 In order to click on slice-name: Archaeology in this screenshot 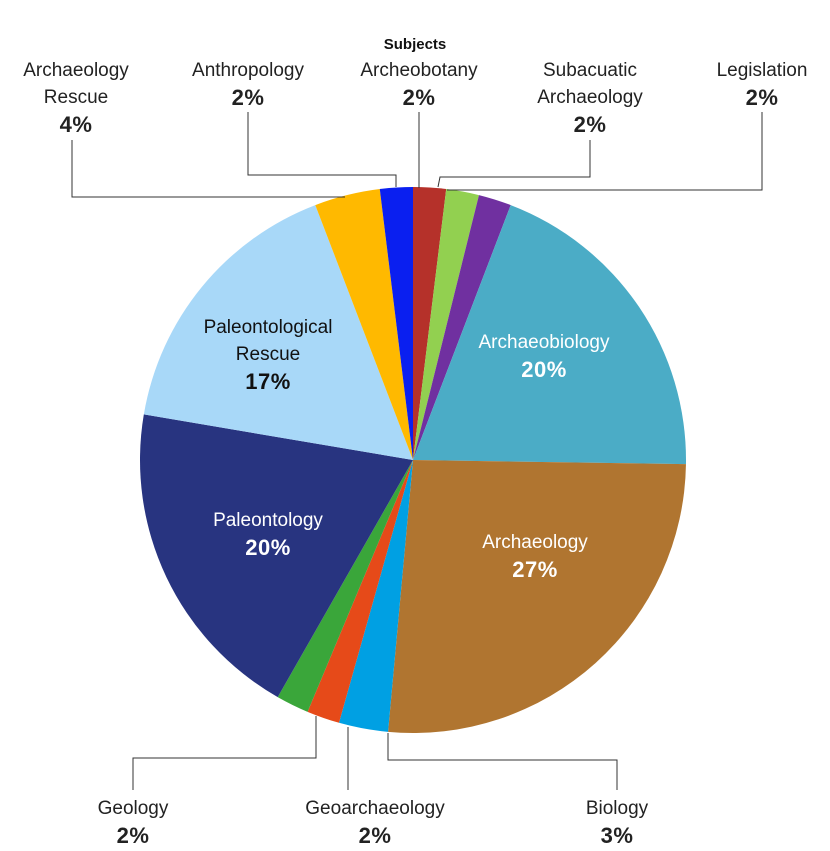, I will do `click(535, 542)`.